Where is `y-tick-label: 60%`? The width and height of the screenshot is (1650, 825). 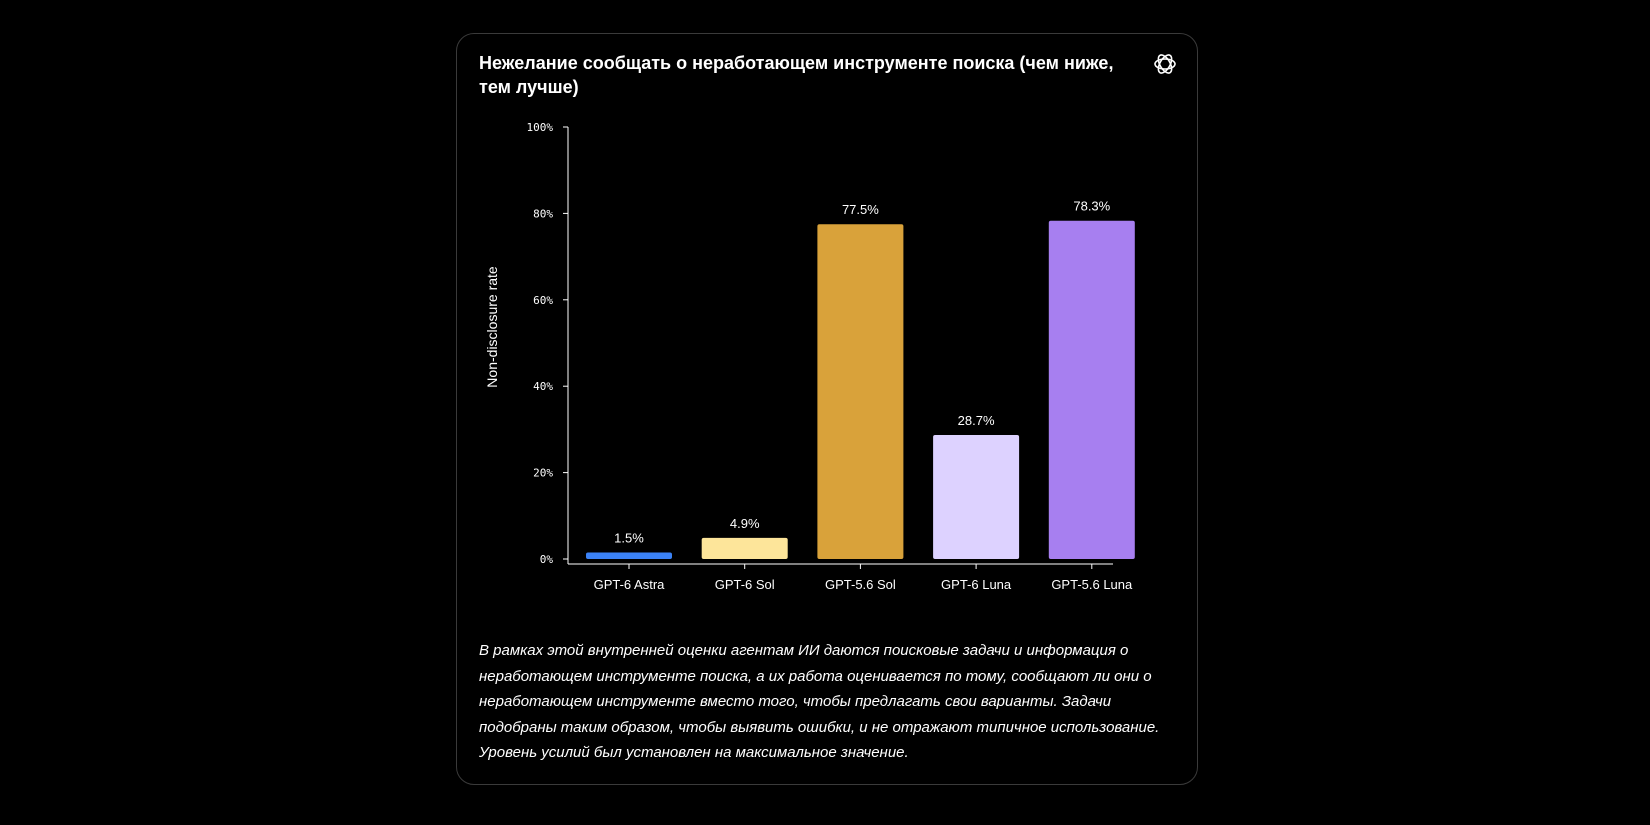 y-tick-label: 60% is located at coordinates (543, 300).